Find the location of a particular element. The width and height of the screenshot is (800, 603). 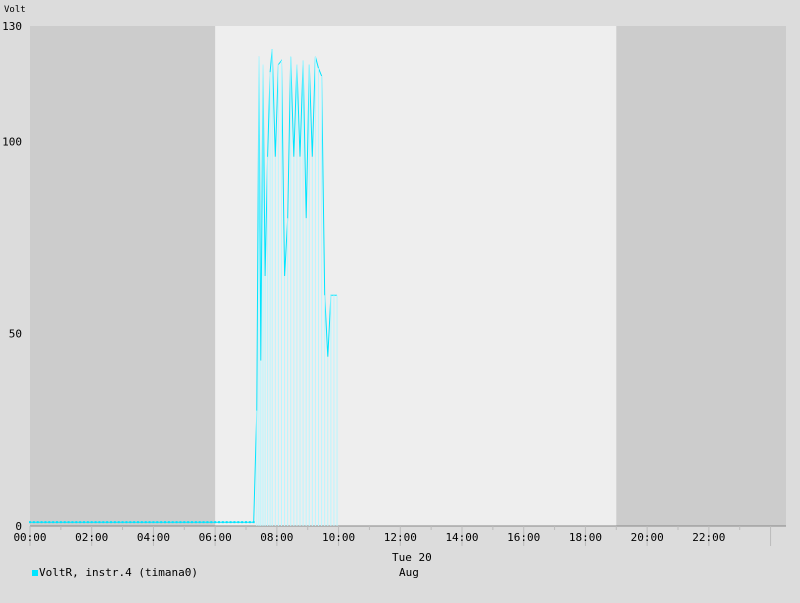

legend-label: VoltR, instr.4 (timana0) is located at coordinates (118, 572).